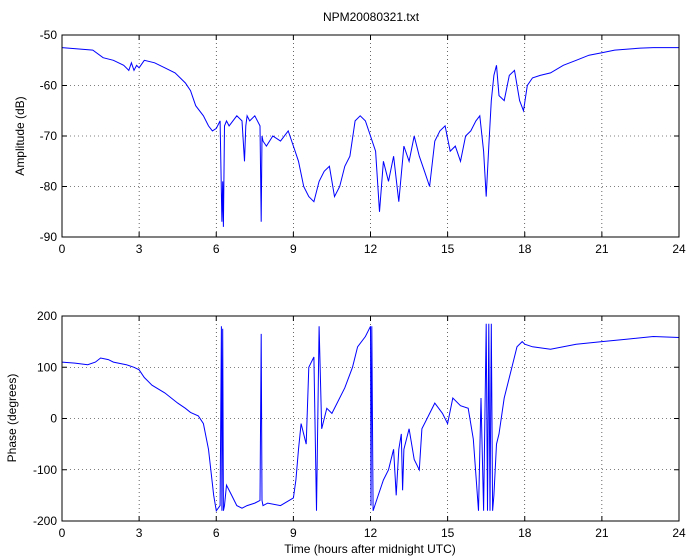 This screenshot has height=560, width=693. I want to click on chart-title: NPM20080321.txt, so click(371, 17).